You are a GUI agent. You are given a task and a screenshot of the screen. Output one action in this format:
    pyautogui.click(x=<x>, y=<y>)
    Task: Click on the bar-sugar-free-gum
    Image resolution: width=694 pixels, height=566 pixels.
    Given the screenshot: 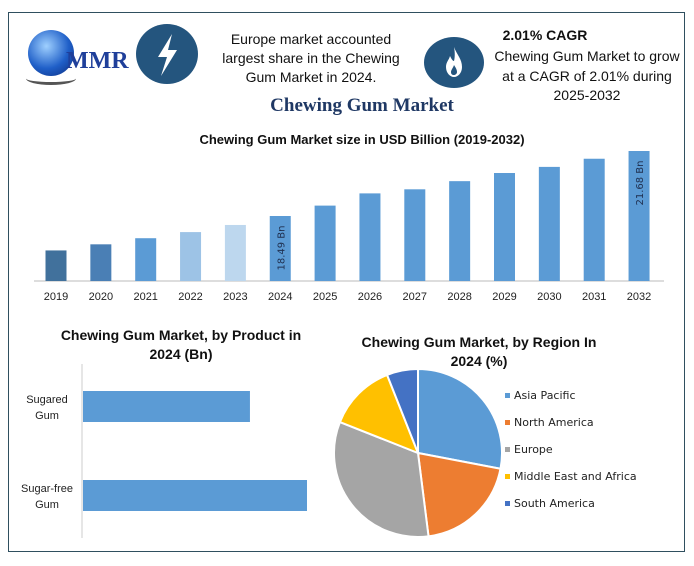 What is the action you would take?
    pyautogui.click(x=195, y=495)
    